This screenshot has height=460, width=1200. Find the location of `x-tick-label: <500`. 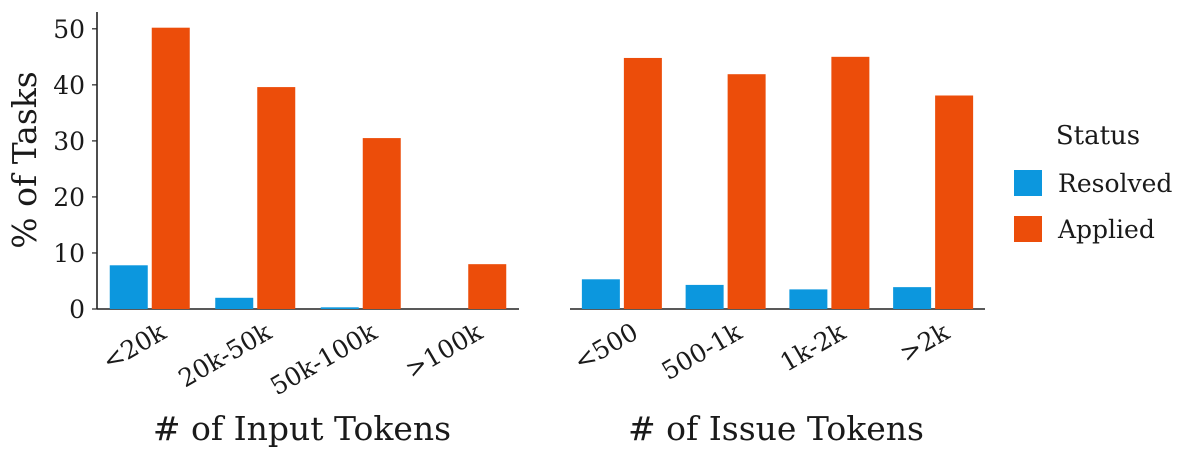

x-tick-label: <500 is located at coordinates (606, 346).